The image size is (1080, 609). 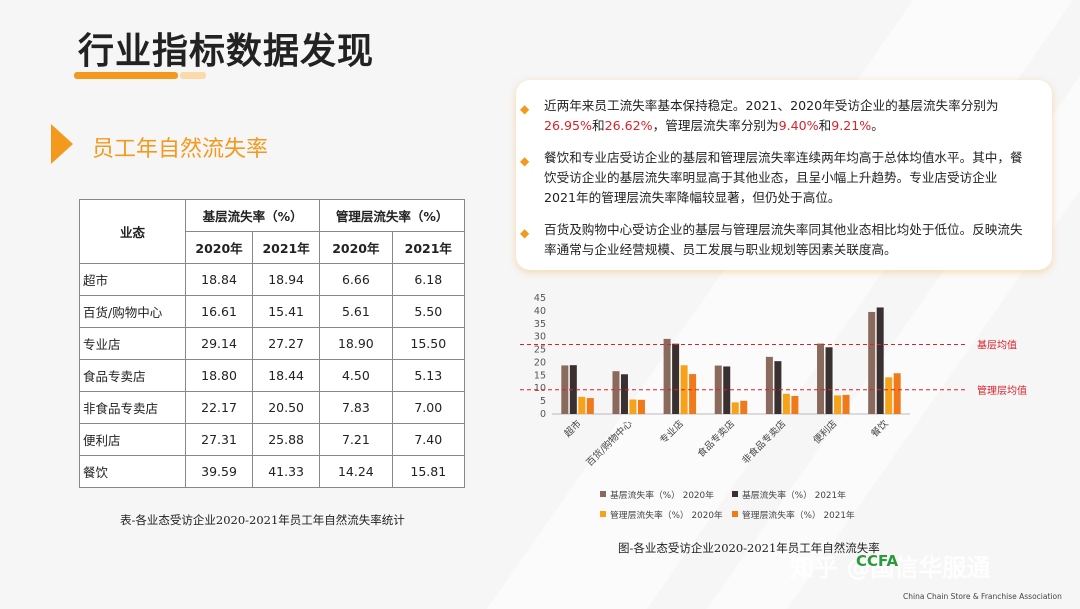 I want to click on highlight-value: 26.62%, so click(x=628, y=125).